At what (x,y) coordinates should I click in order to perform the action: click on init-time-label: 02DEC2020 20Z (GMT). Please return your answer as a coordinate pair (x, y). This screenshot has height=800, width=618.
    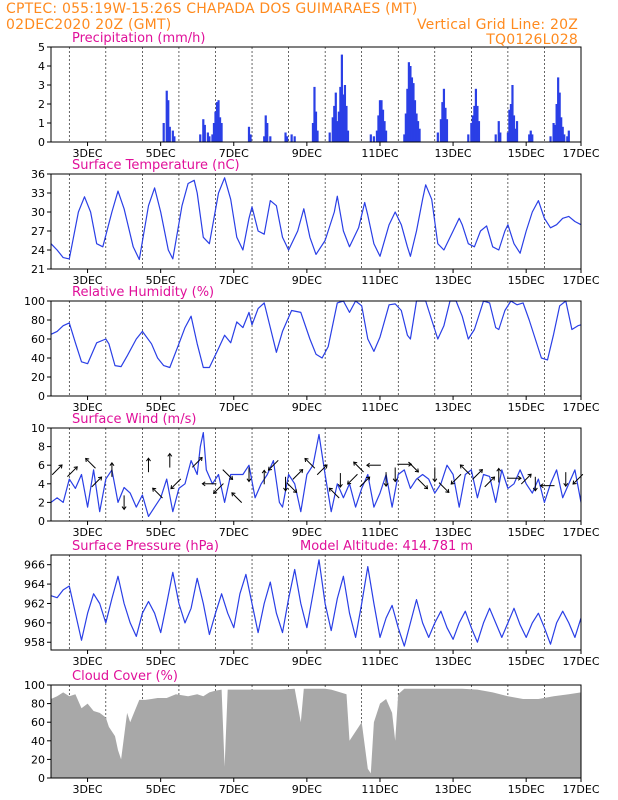
    Looking at the image, I should click on (89, 25).